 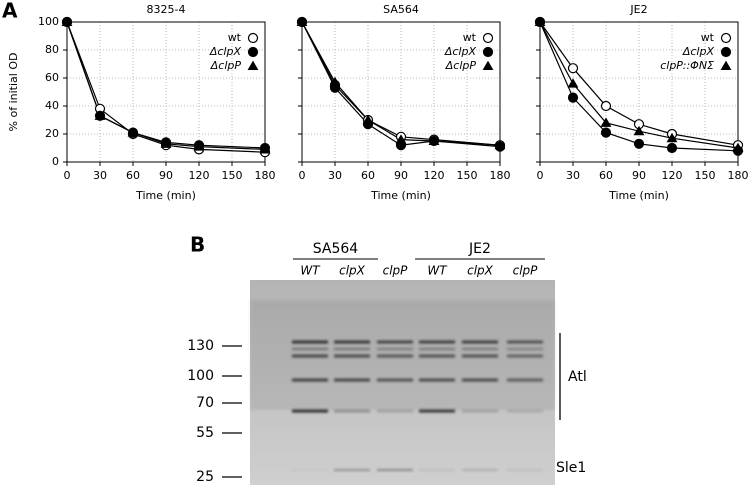 I want to click on panel-label: B, so click(x=197, y=245).